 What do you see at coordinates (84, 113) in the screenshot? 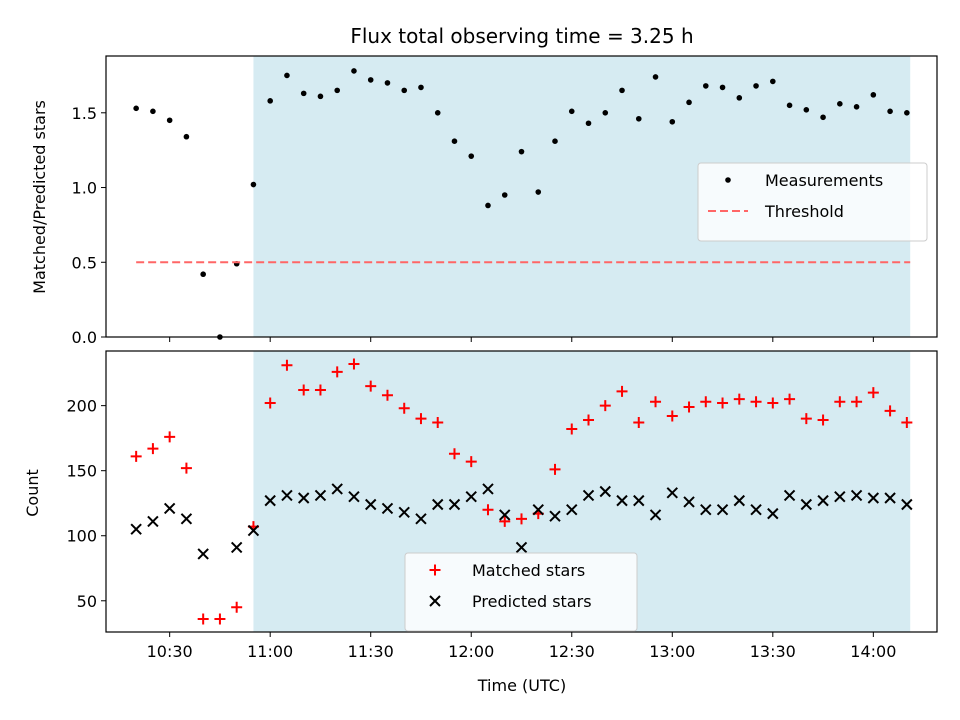
I see `y-tick-label: 1.5` at bounding box center [84, 113].